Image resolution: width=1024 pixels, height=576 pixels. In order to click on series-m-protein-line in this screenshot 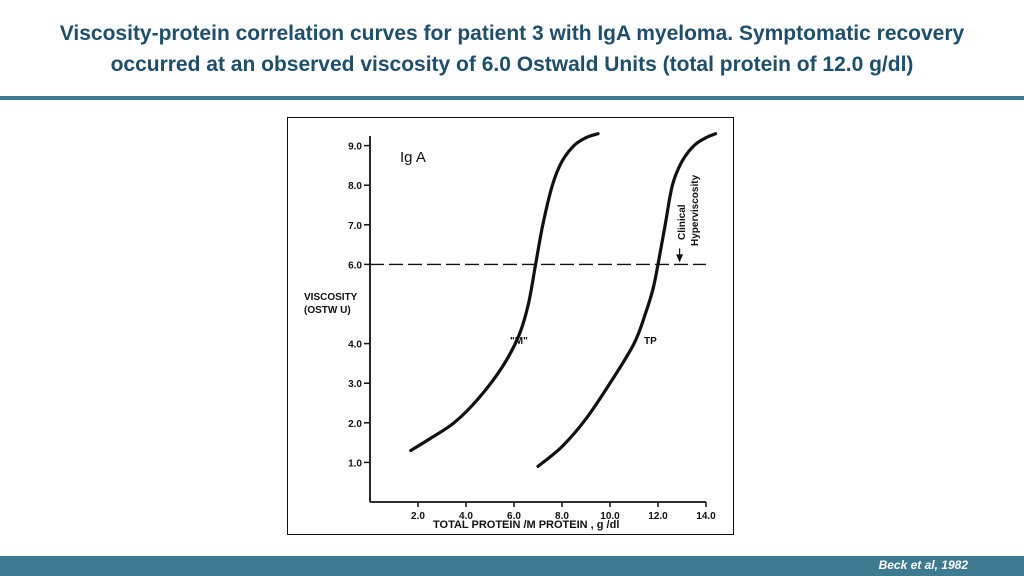, I will do `click(504, 292)`.